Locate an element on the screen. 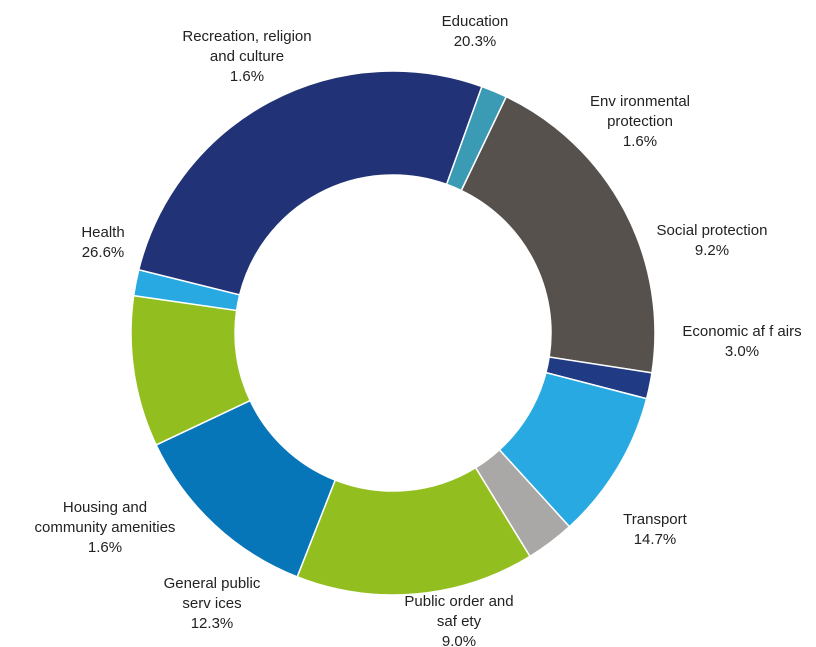 This screenshot has width=816, height=647. slice-value-recreation-religion-and-culture: 1.6% is located at coordinates (247, 76).